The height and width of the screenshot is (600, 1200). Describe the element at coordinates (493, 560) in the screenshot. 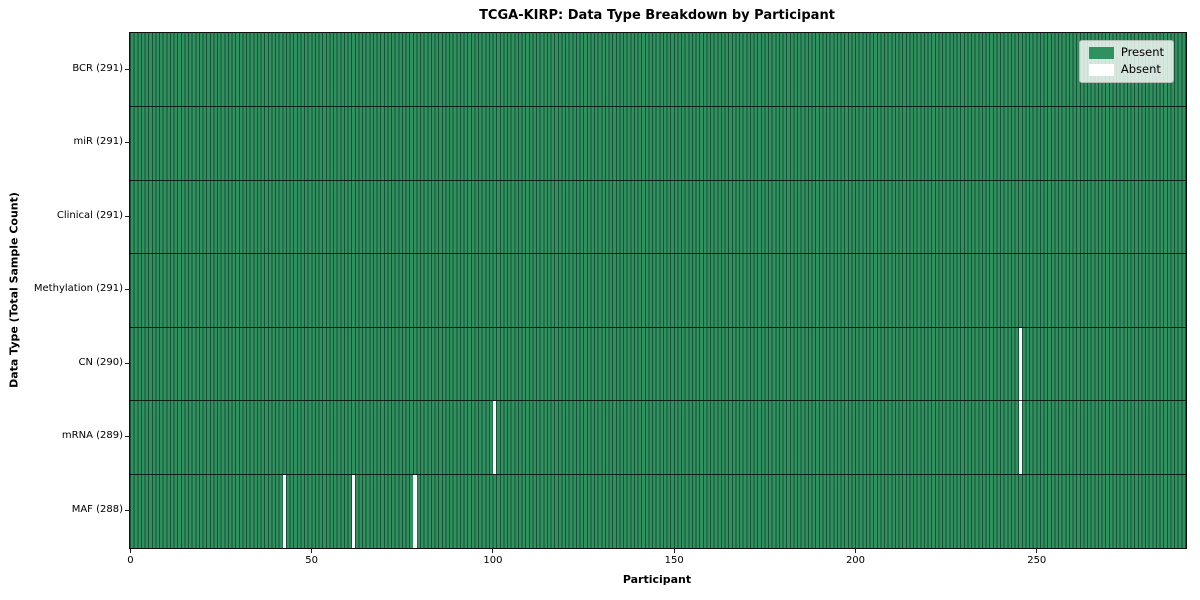

I see `x-tick-label-100: 100` at that location.